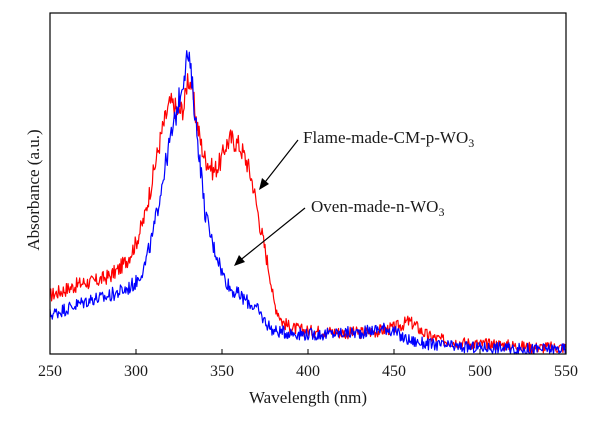 This screenshot has width=600, height=431. What do you see at coordinates (222, 371) in the screenshot?
I see `x-tick-label-350: 350` at bounding box center [222, 371].